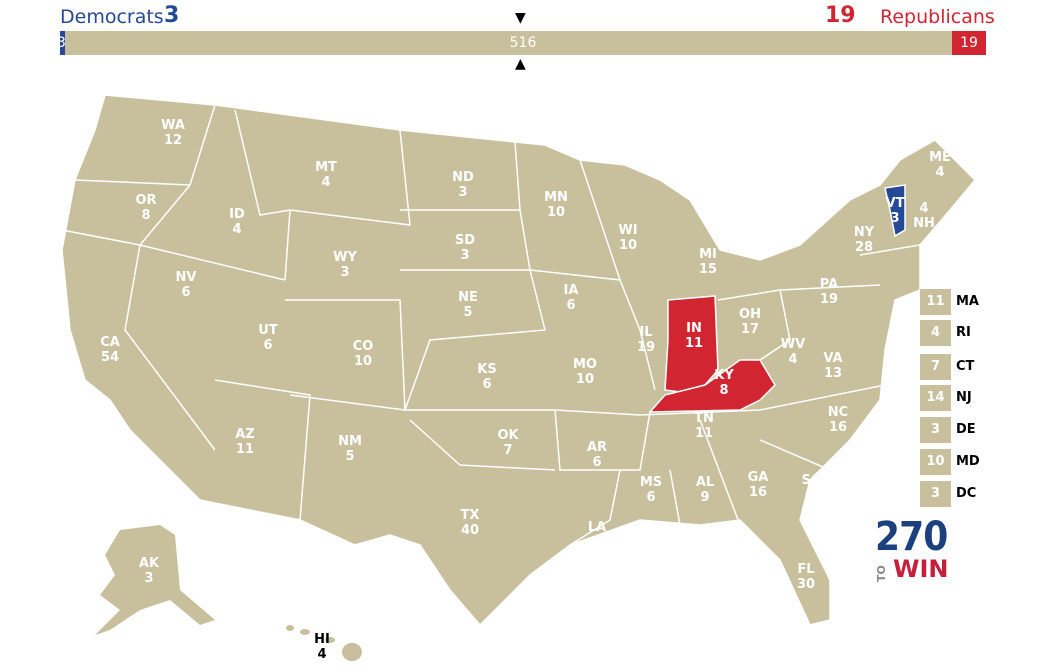  I want to click on state-abbr: MT, so click(326, 167).